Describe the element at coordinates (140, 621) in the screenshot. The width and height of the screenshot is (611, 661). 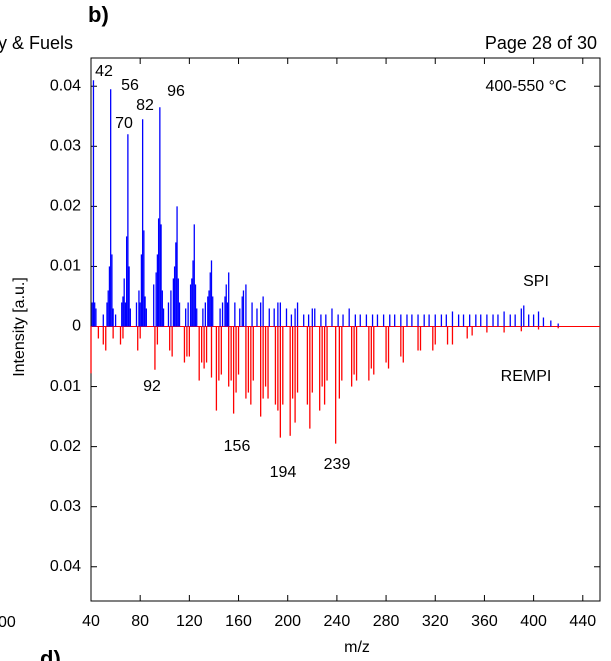
I see `x-tick-label: 80` at that location.